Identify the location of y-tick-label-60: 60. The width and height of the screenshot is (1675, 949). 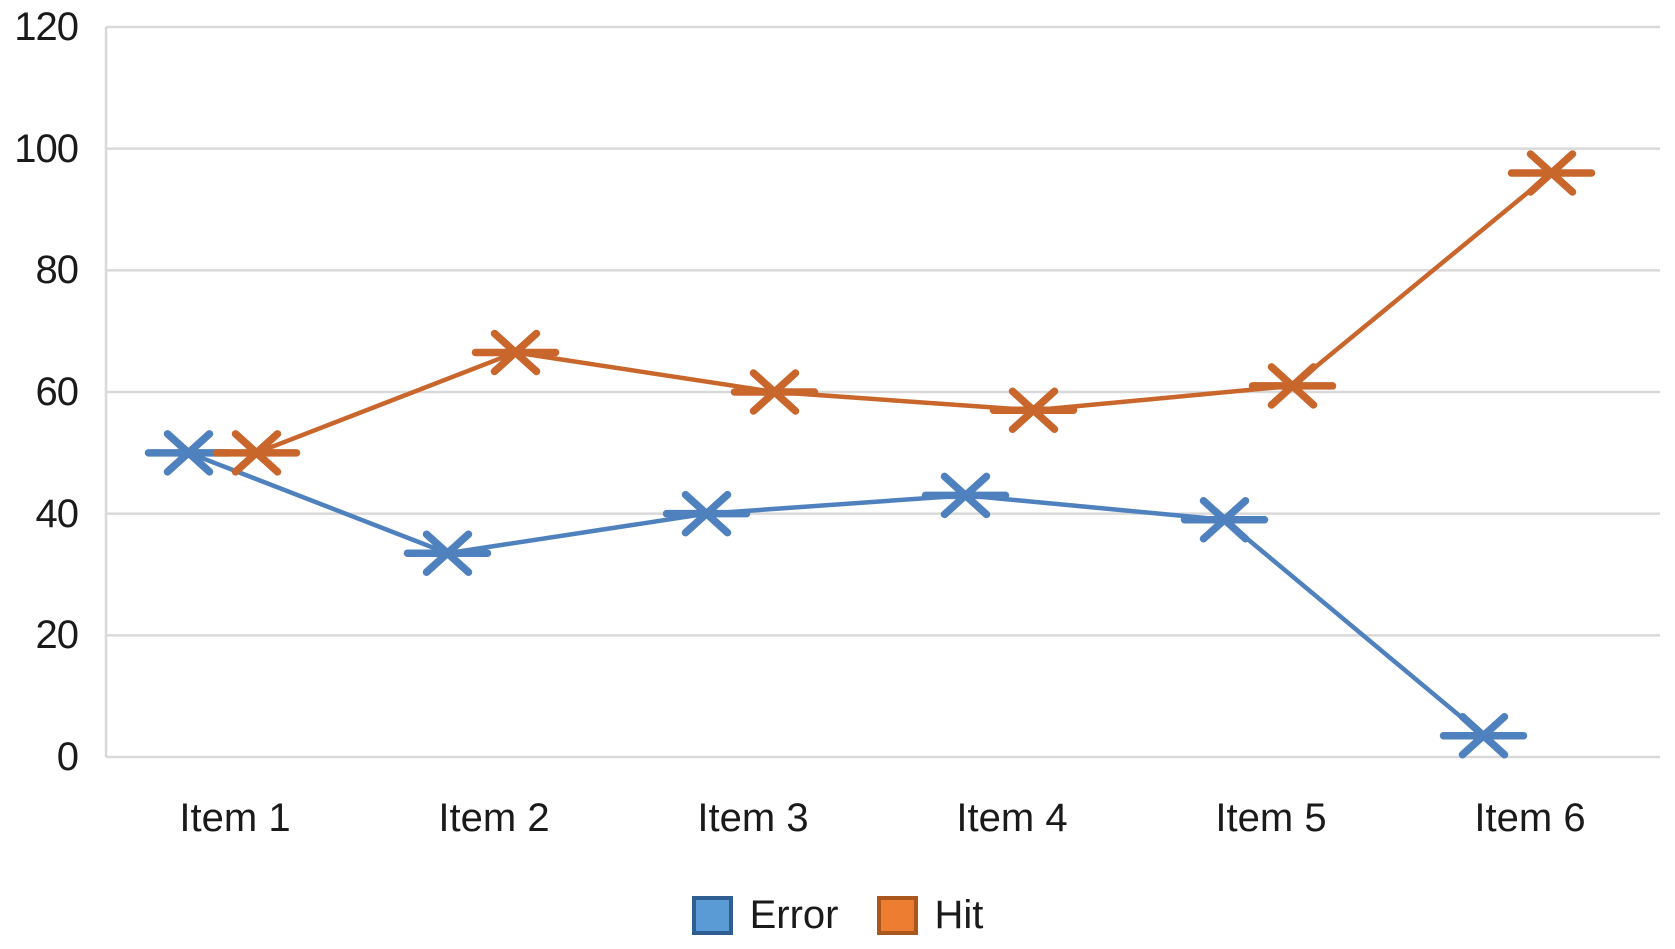
(57, 392).